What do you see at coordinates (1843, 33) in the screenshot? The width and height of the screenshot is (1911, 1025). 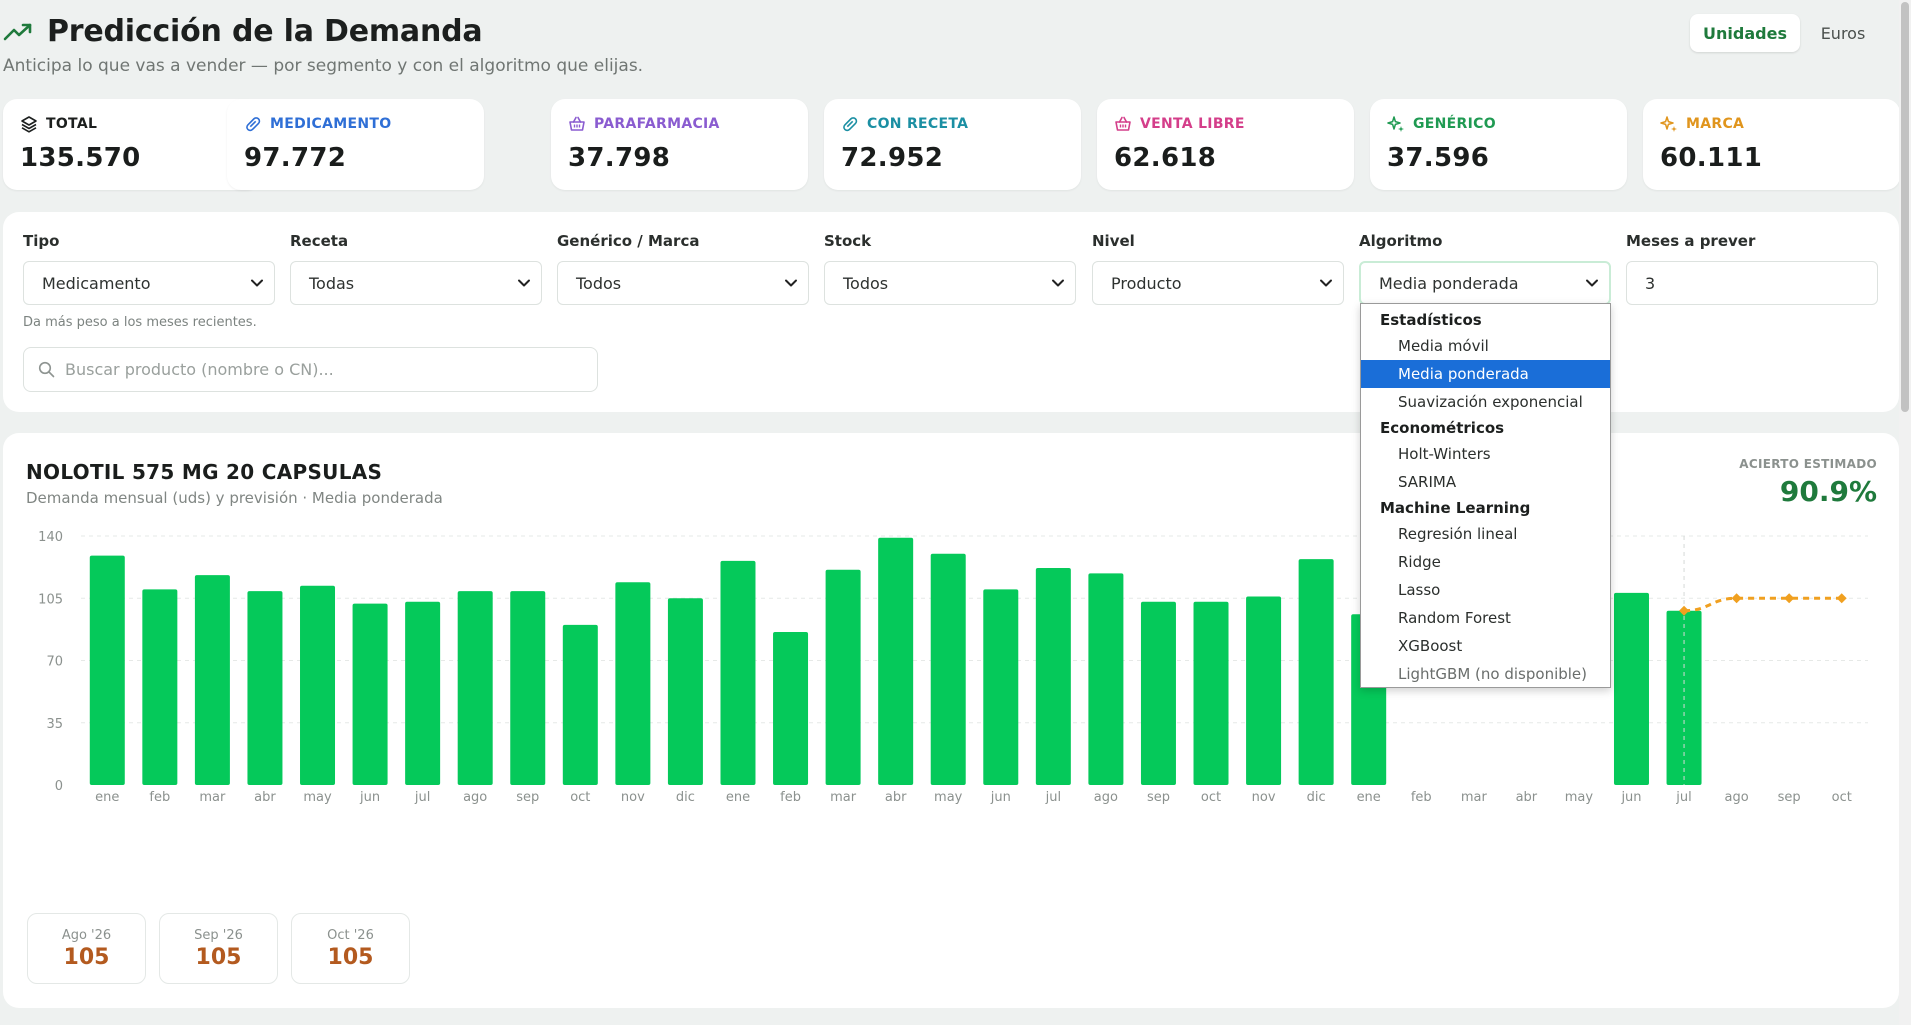 I see `euros-tab: Euros` at bounding box center [1843, 33].